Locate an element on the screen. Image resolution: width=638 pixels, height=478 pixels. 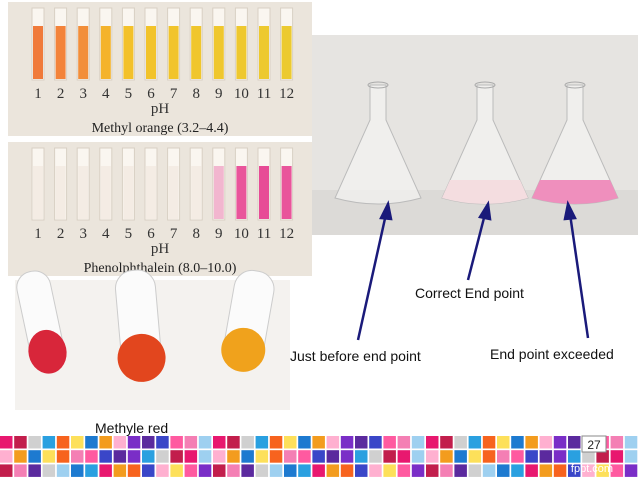
footer-mosaic is located at coordinates (319, 456).